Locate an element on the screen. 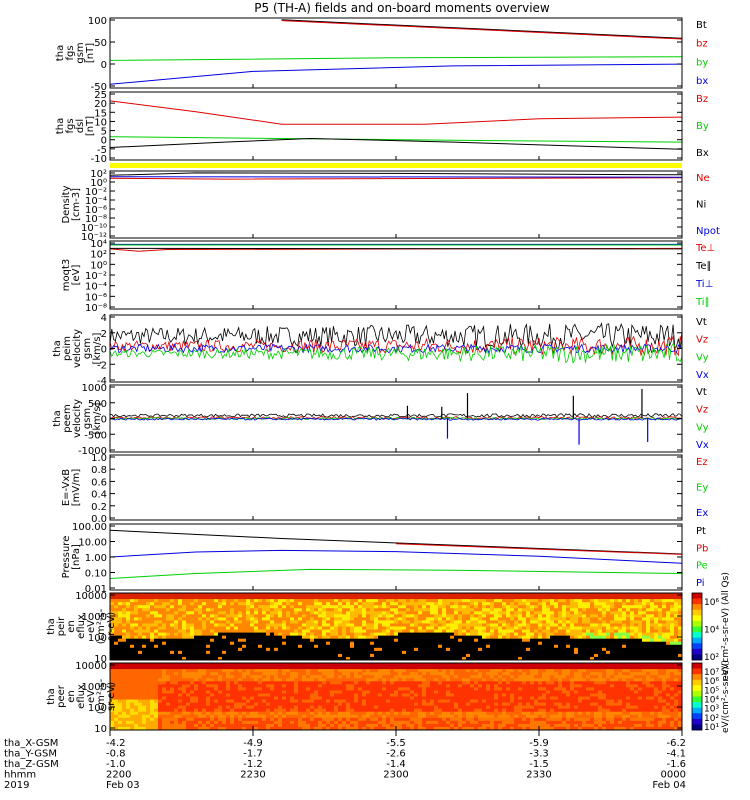 Image resolution: width=750 pixels, height=800 pixels. legend-entry: by is located at coordinates (702, 62).